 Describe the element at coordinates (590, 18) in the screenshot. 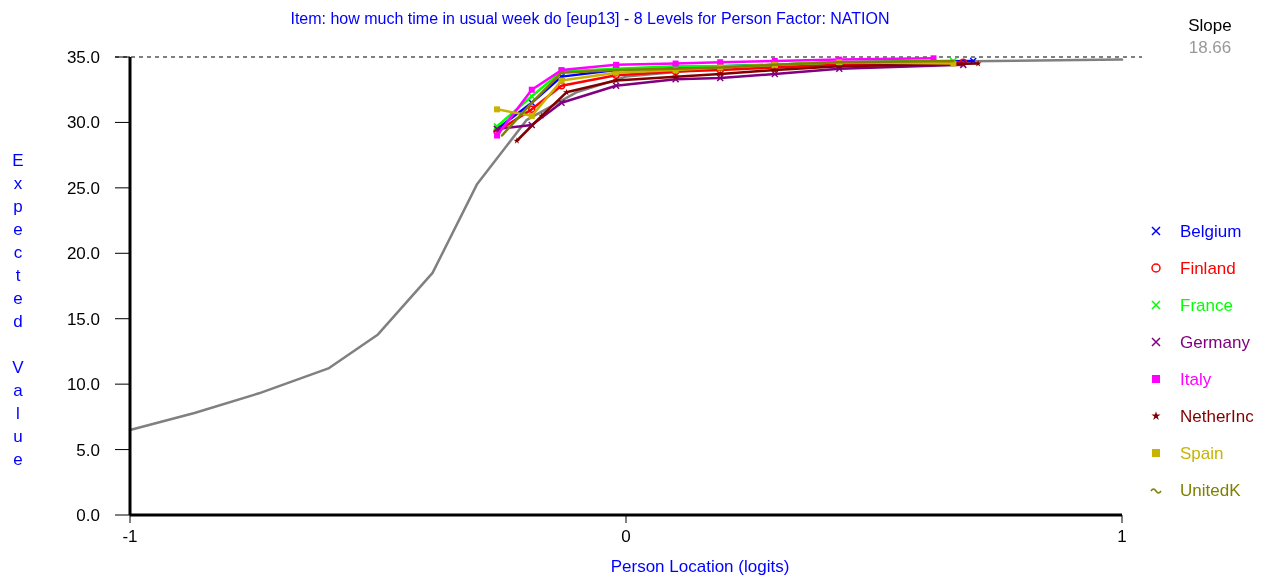

I see `chart-title: Item: how much time in usual week do [eup13] - 8 Levels for Person Factor: NATION` at that location.